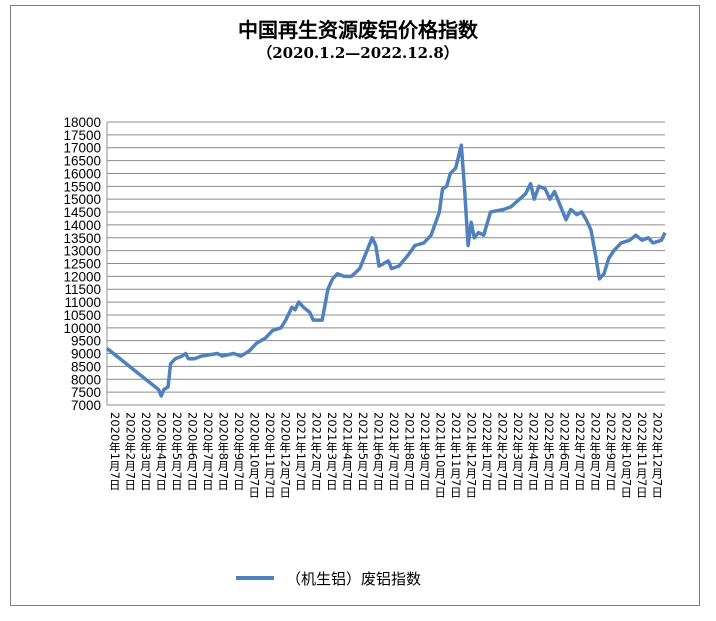 The width and height of the screenshot is (716, 621). I want to click on y-tick-label: 9000, so click(86, 354).